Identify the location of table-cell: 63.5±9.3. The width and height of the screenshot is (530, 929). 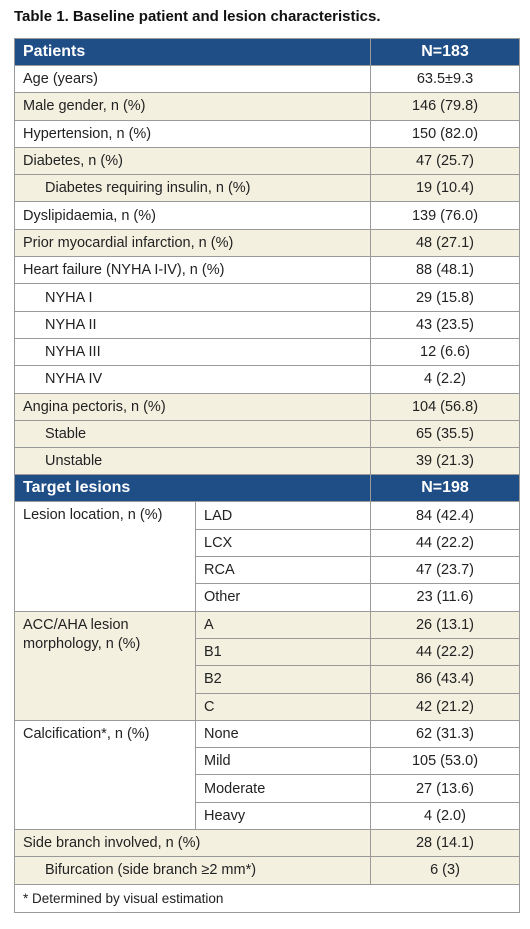
(445, 79).